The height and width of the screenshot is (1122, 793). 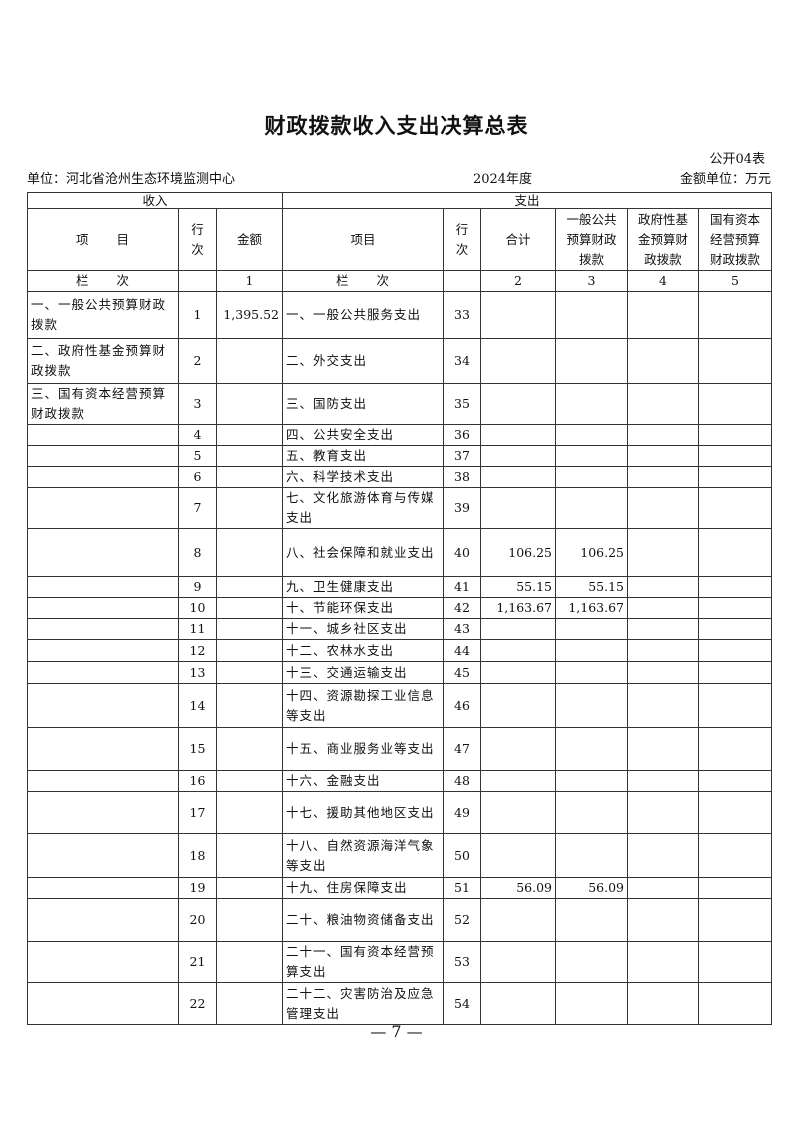 What do you see at coordinates (518, 608) in the screenshot?
I see `total-amount: 1,163.67` at bounding box center [518, 608].